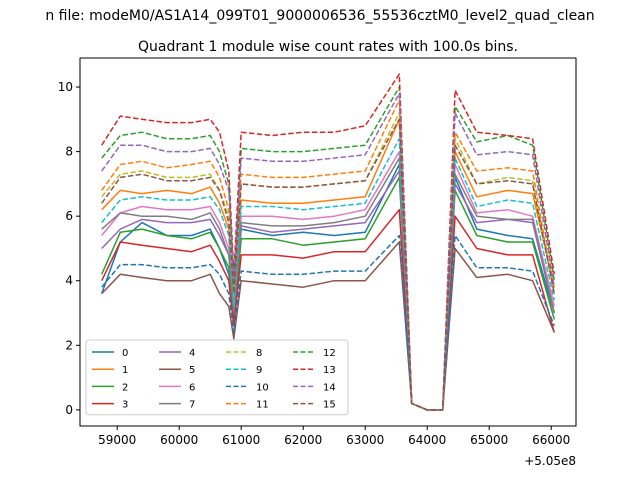  I want to click on legend-label-14: 14, so click(329, 387).